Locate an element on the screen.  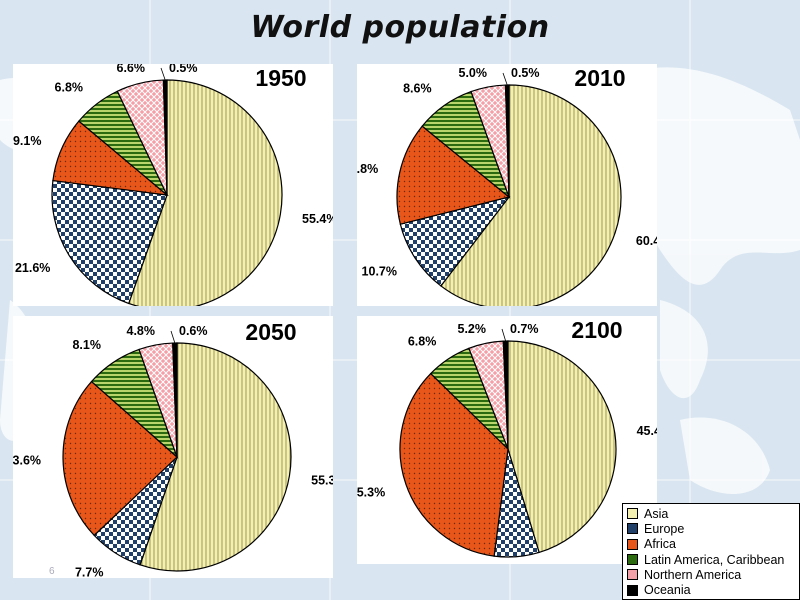
legend-label-africa: Africa is located at coordinates (660, 544).